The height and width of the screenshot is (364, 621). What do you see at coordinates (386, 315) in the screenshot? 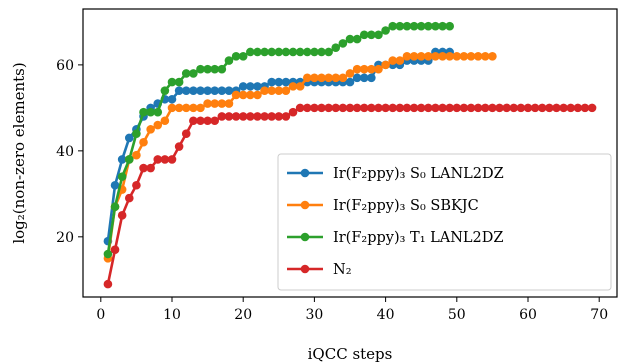
I see `x-tick-label: 40` at bounding box center [386, 315].